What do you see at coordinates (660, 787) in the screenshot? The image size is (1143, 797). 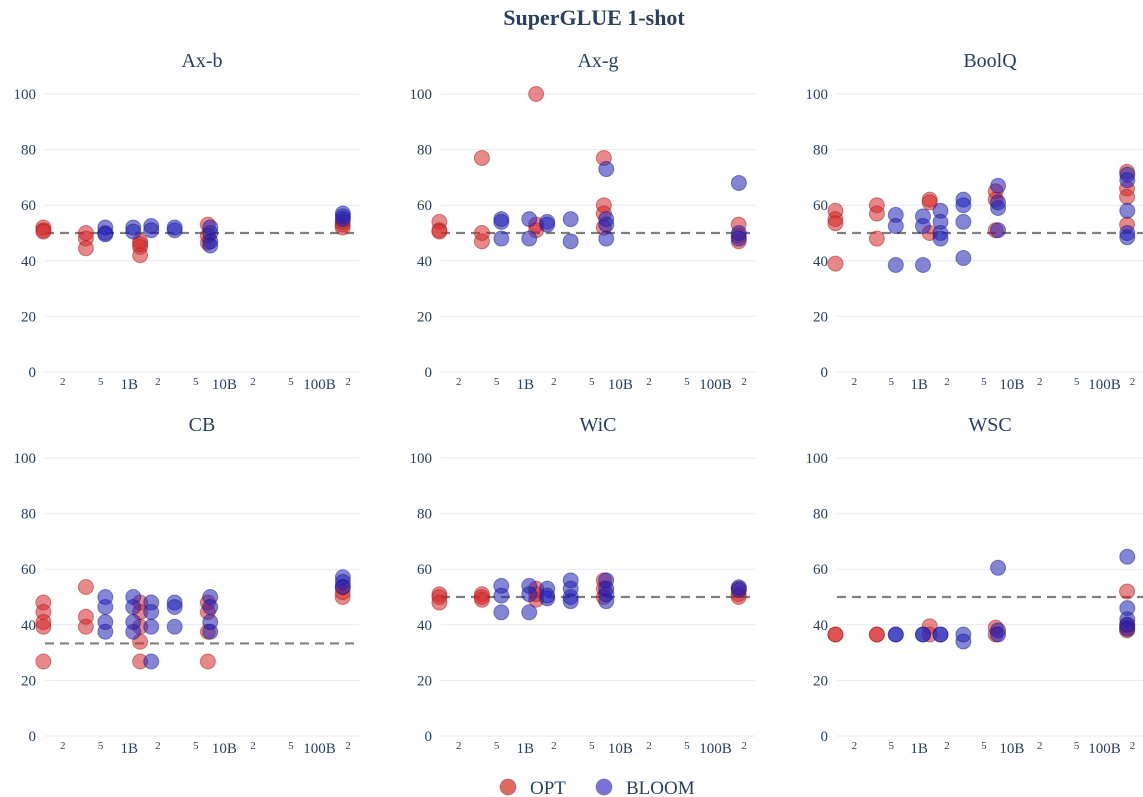 I see `legend-label-bloom: BLOOM` at bounding box center [660, 787].